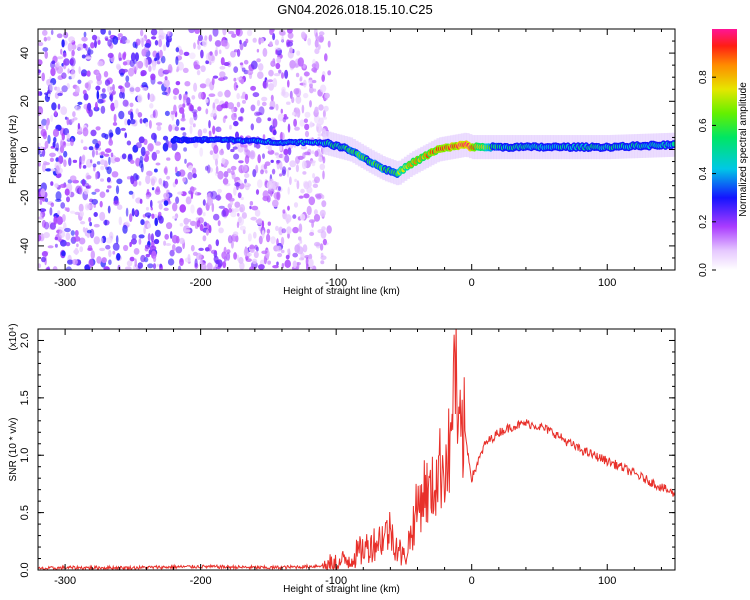 The width and height of the screenshot is (750, 600). Describe the element at coordinates (25, 512) in the screenshot. I see `y-tick-label: 0.5` at that location.